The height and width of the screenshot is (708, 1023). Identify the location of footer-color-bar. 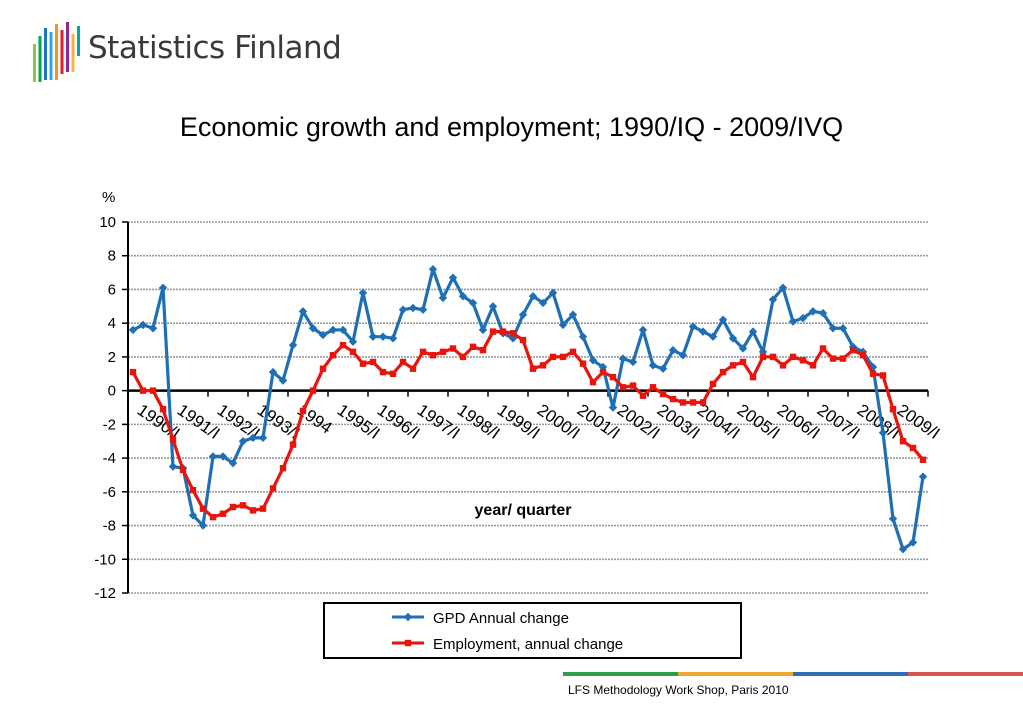
(793, 674).